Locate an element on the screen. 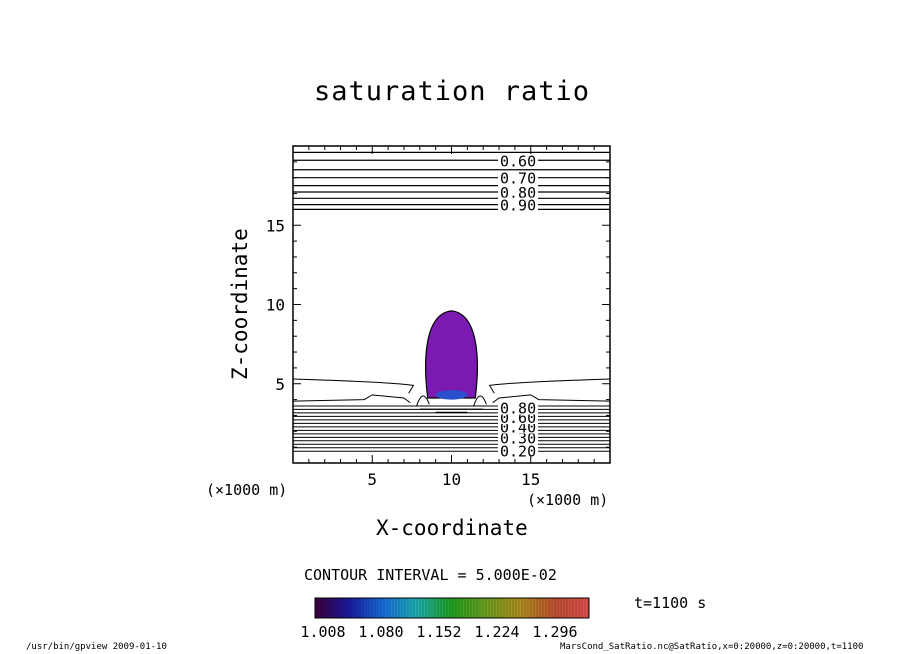  x-tick-label: 5 is located at coordinates (372, 479).